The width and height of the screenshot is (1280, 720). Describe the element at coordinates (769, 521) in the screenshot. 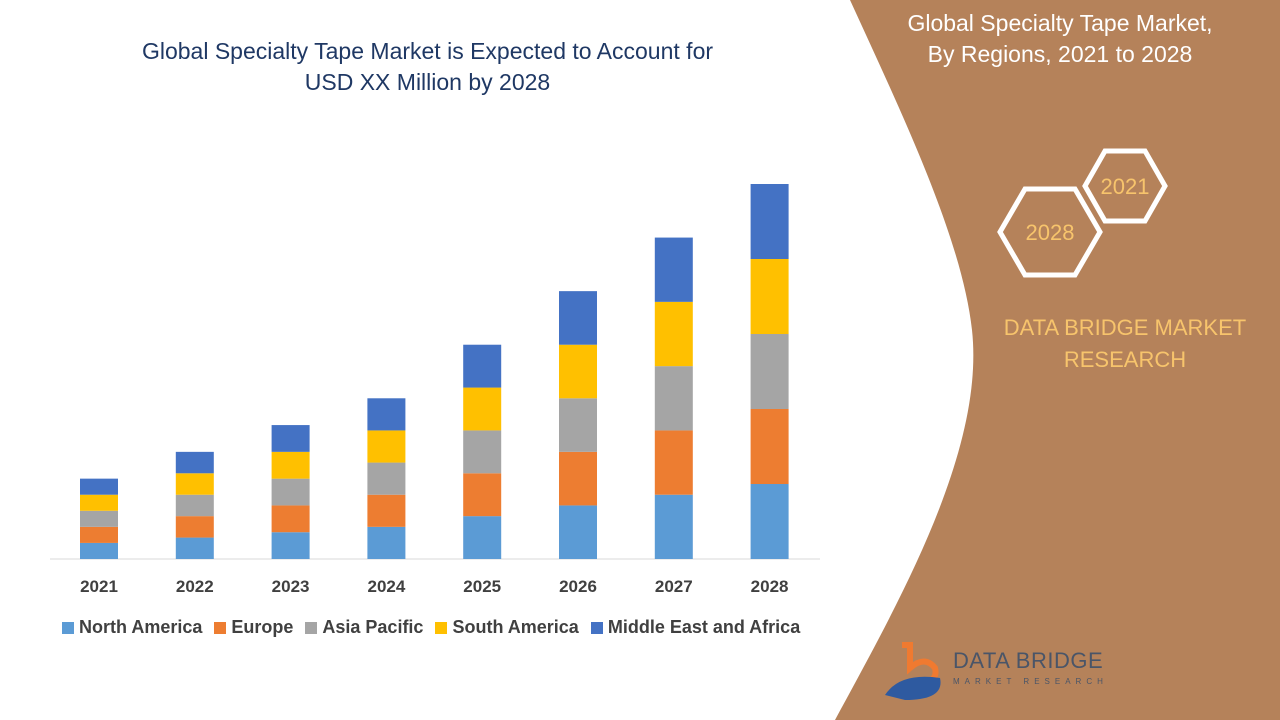

I see `bar-2028-north-america` at that location.